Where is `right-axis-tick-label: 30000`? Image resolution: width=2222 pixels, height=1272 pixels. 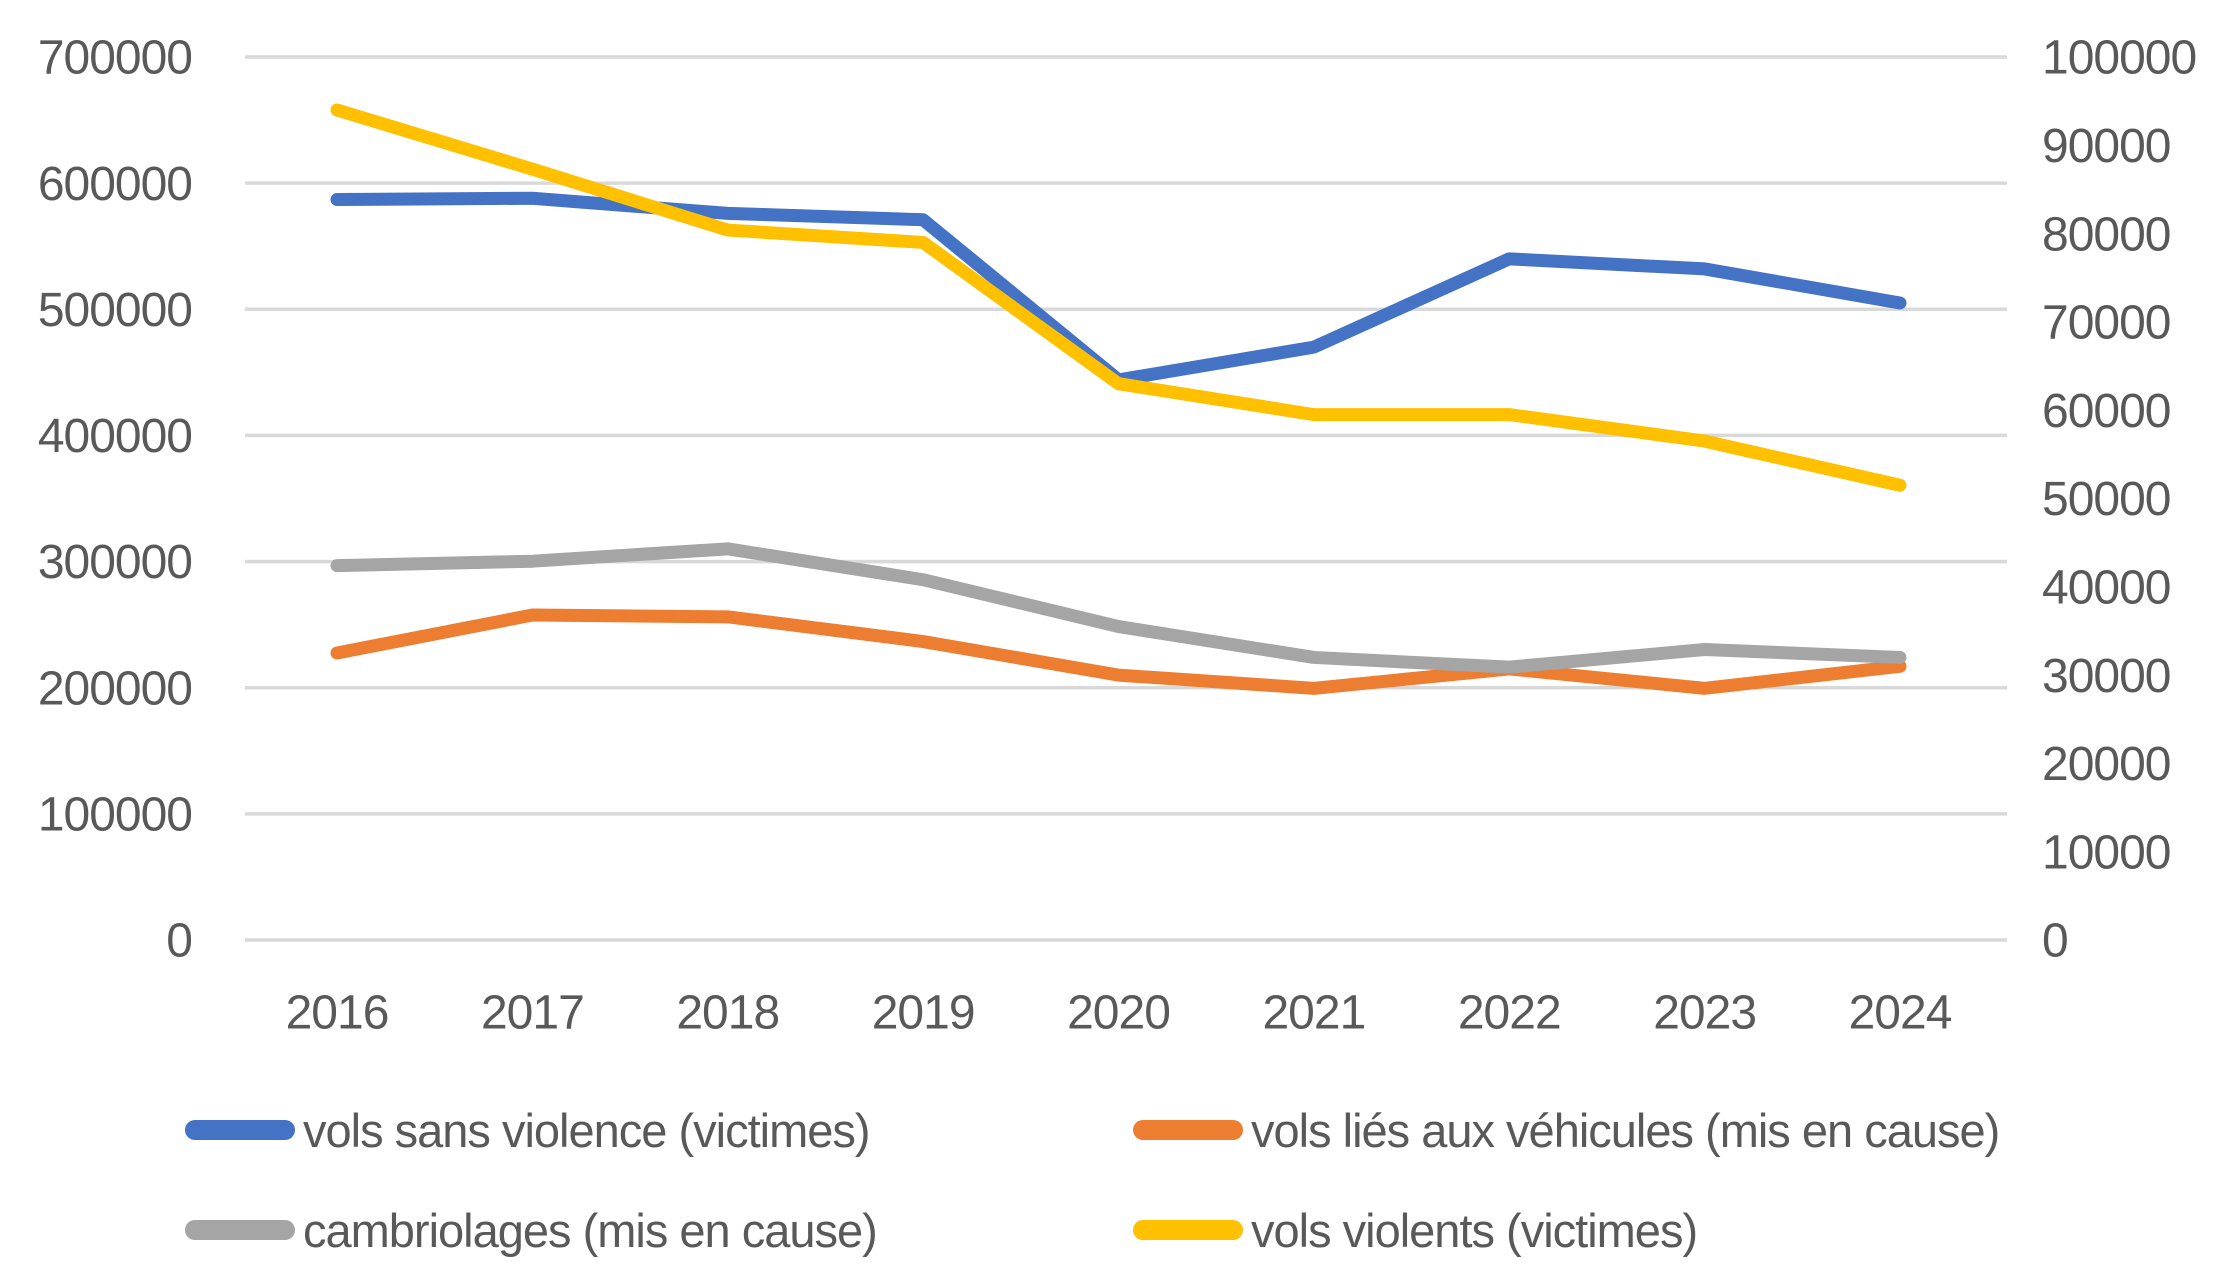 right-axis-tick-label: 30000 is located at coordinates (2106, 676).